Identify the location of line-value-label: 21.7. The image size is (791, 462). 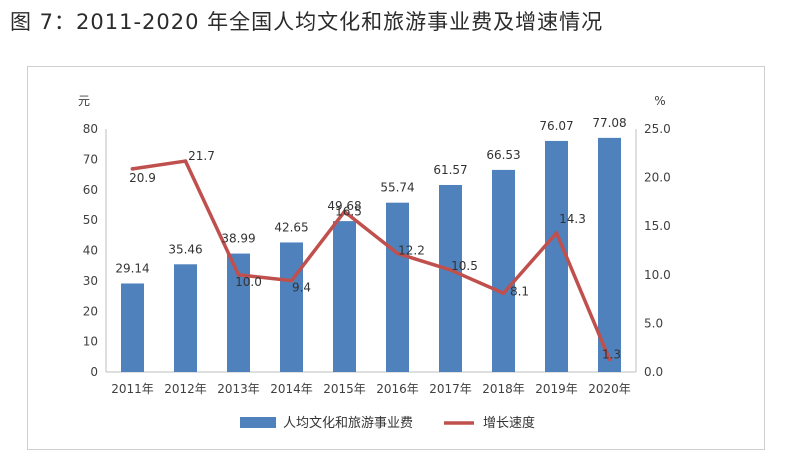
(201, 156).